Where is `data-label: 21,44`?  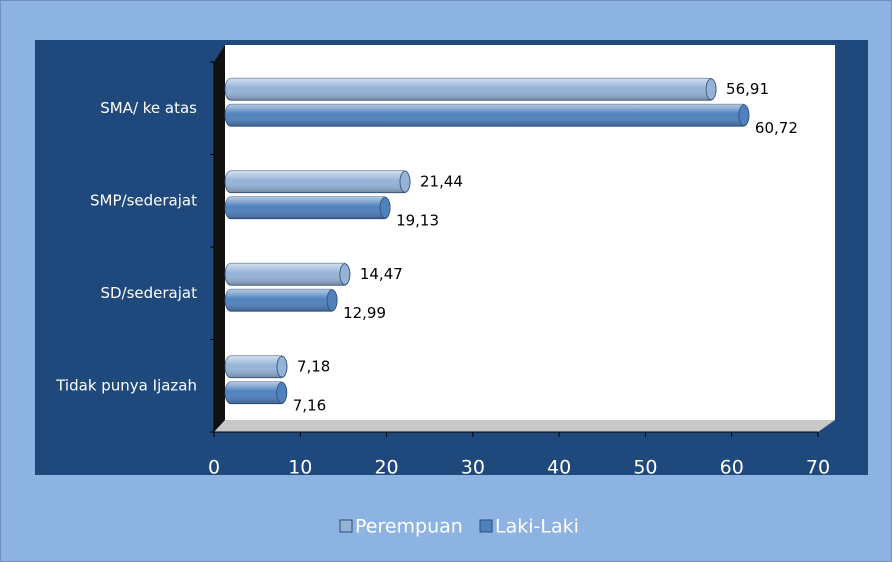
data-label: 21,44 is located at coordinates (441, 181).